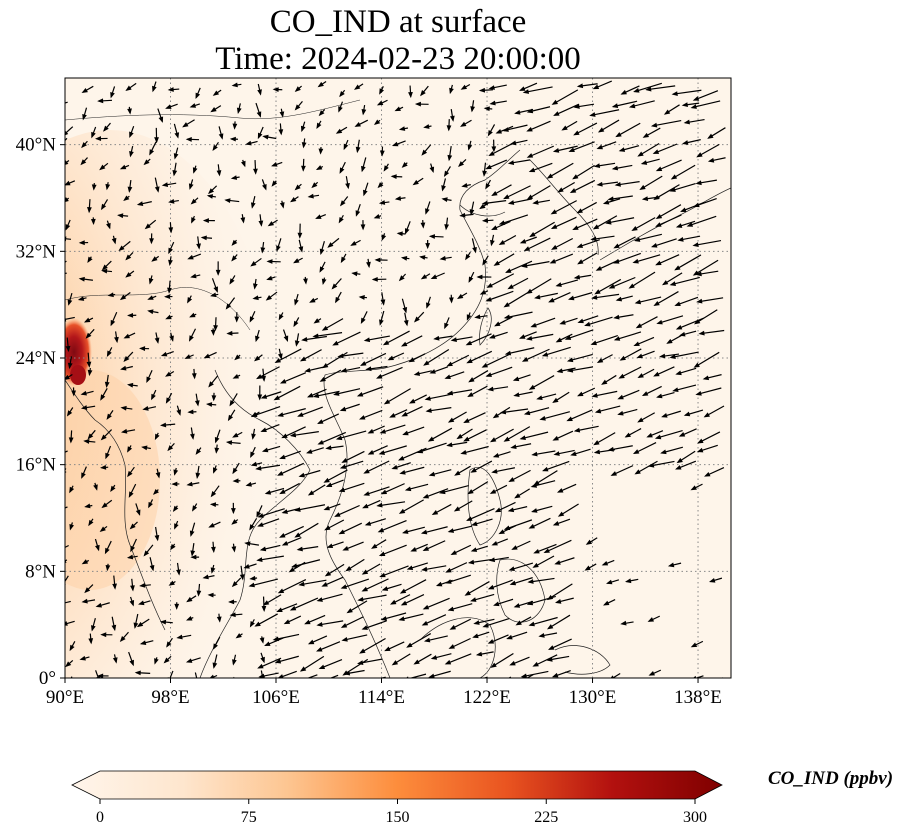 The width and height of the screenshot is (915, 836). Describe the element at coordinates (521, 590) in the screenshot. I see `coastline-mindanao` at that location.